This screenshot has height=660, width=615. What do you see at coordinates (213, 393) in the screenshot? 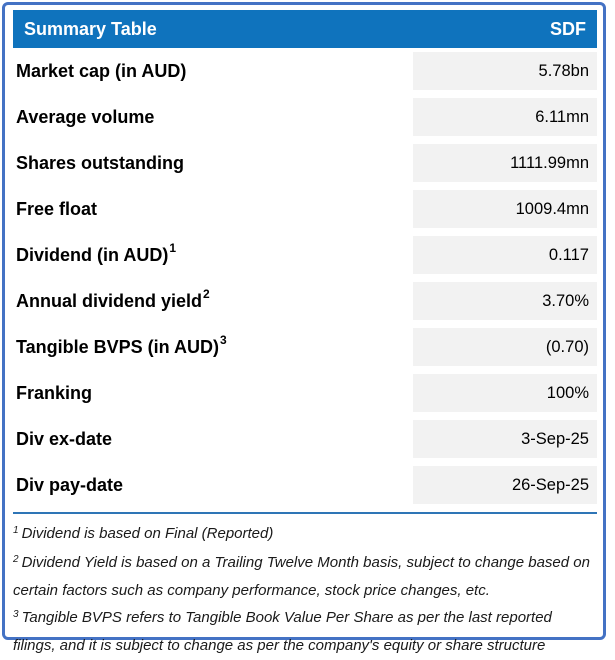
I see `row-label: Franking` at bounding box center [213, 393].